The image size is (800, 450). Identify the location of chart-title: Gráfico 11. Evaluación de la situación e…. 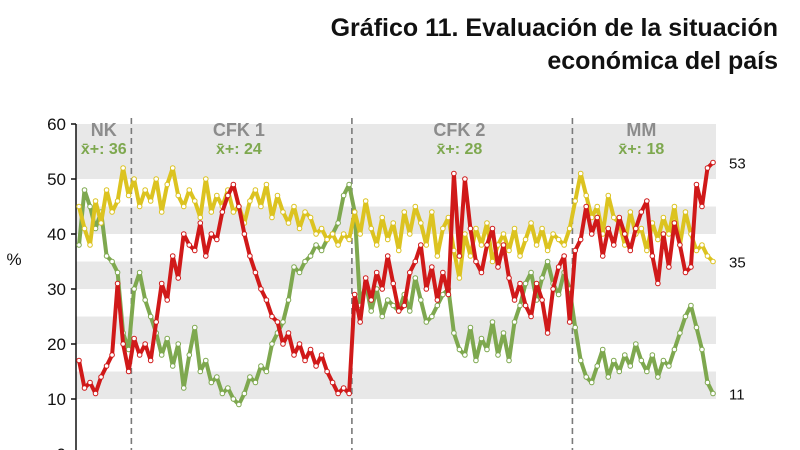
(478, 45).